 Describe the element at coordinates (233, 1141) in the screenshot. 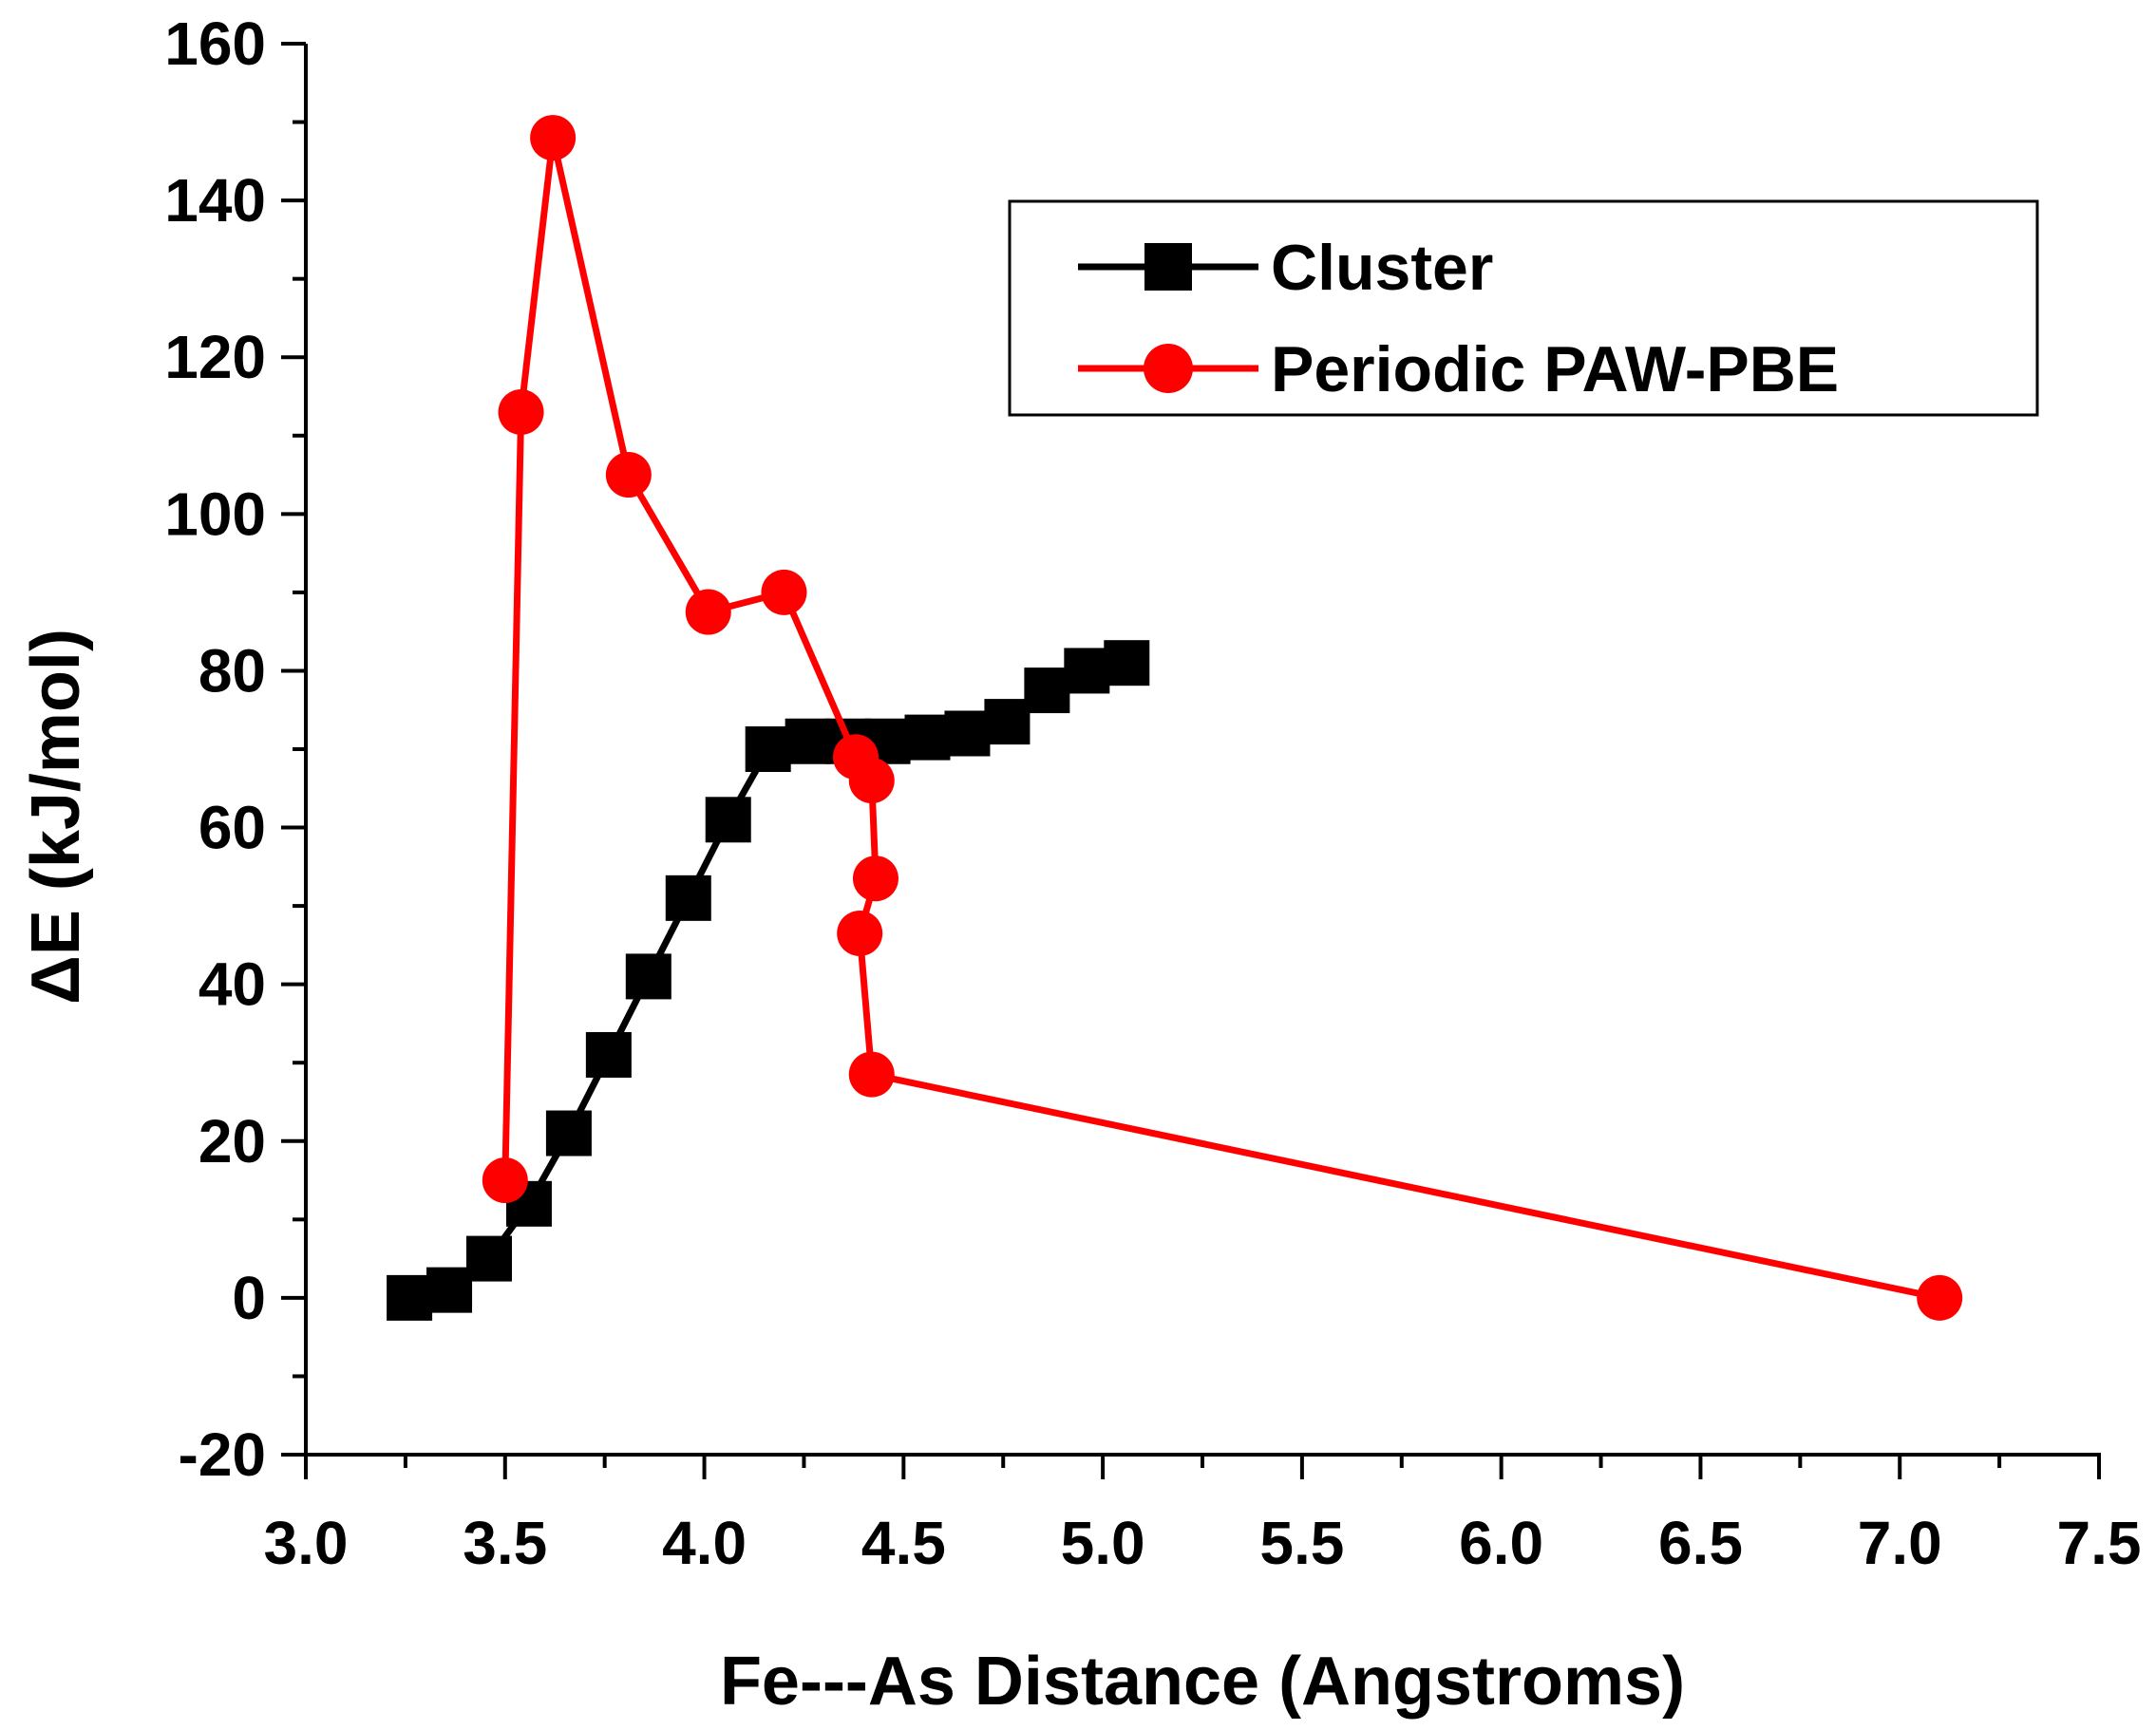

I see `y-tick-label: 20` at that location.